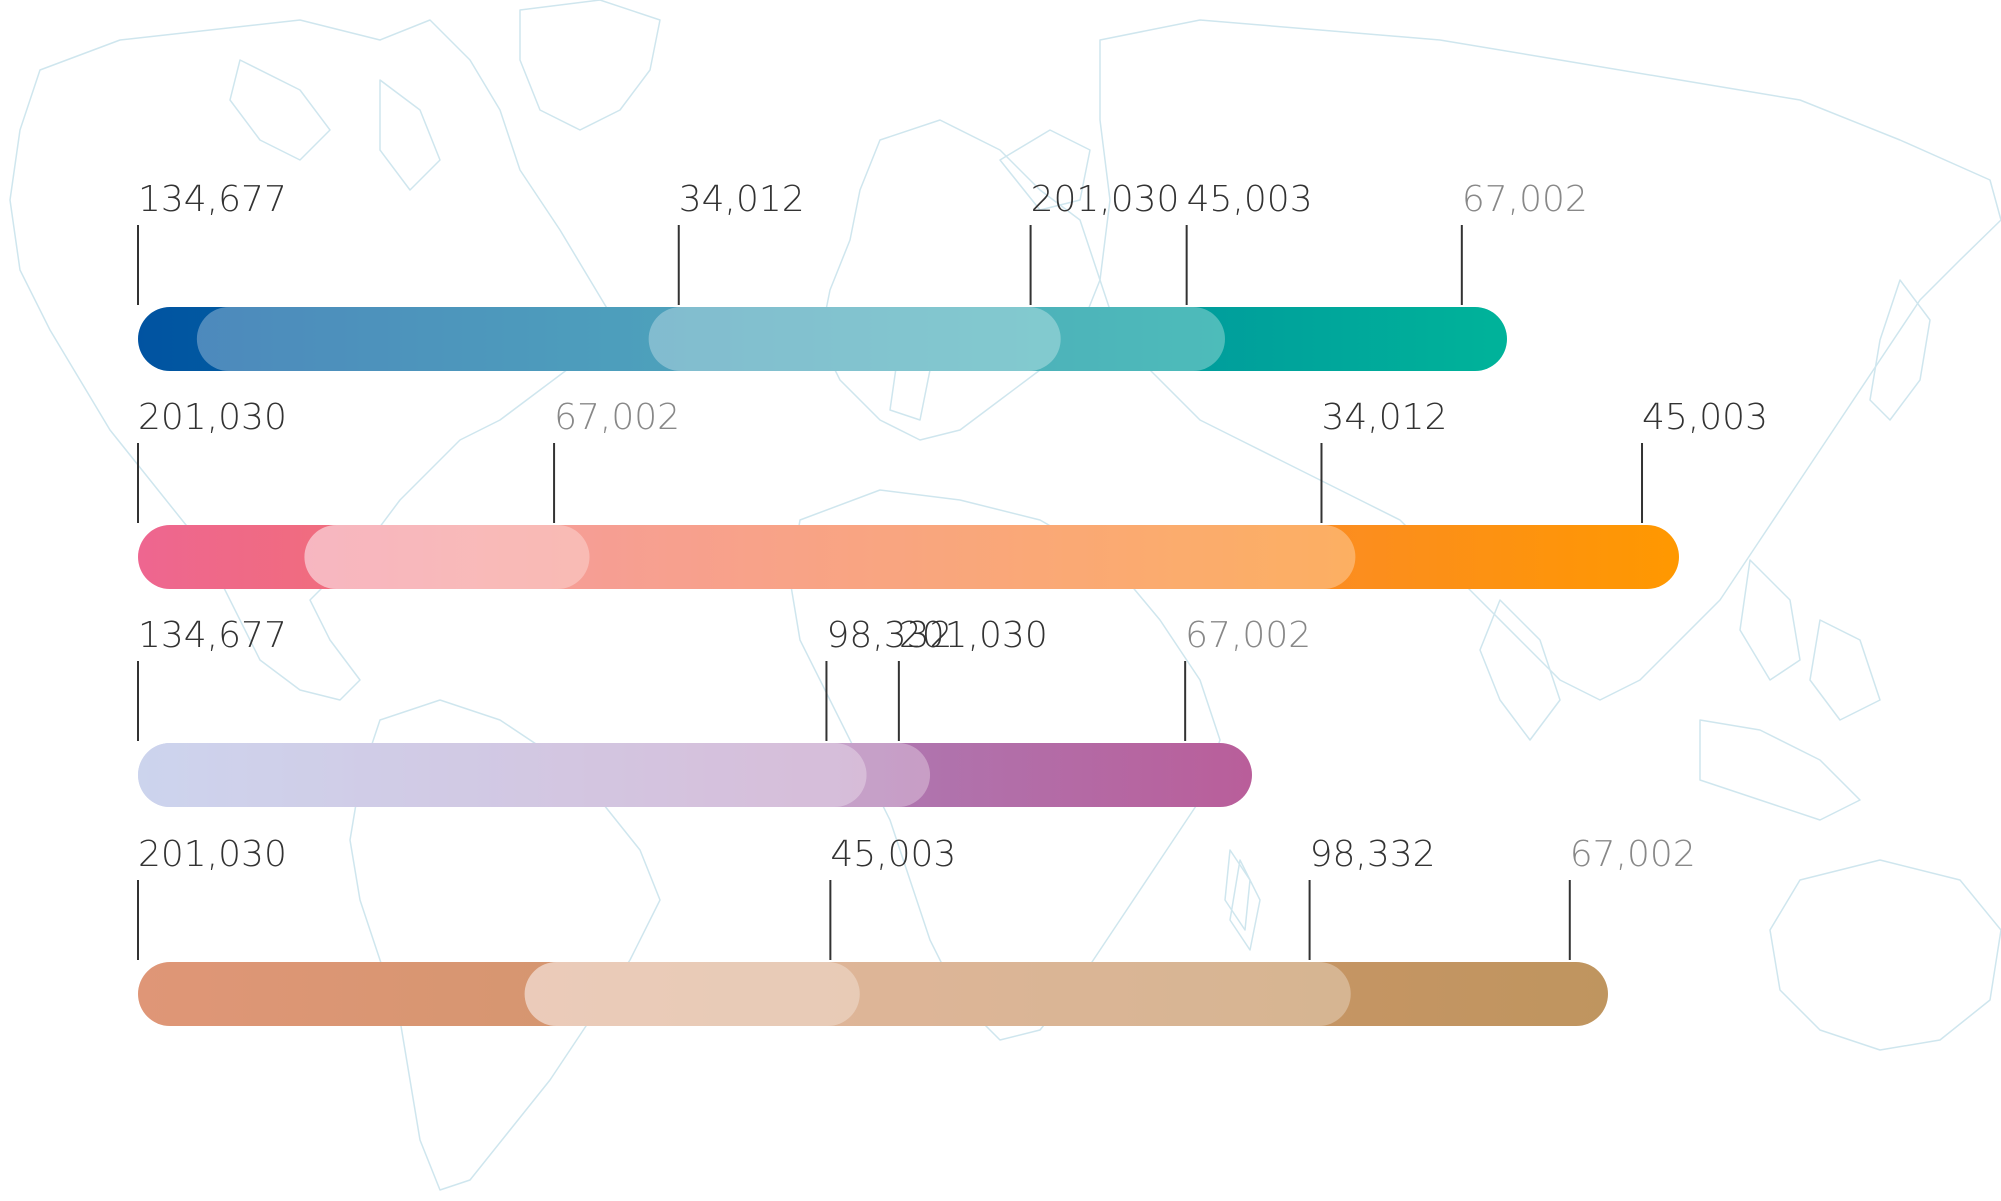  What do you see at coordinates (1384, 417) in the screenshot?
I see `marker-label-2-3: 34,012` at bounding box center [1384, 417].